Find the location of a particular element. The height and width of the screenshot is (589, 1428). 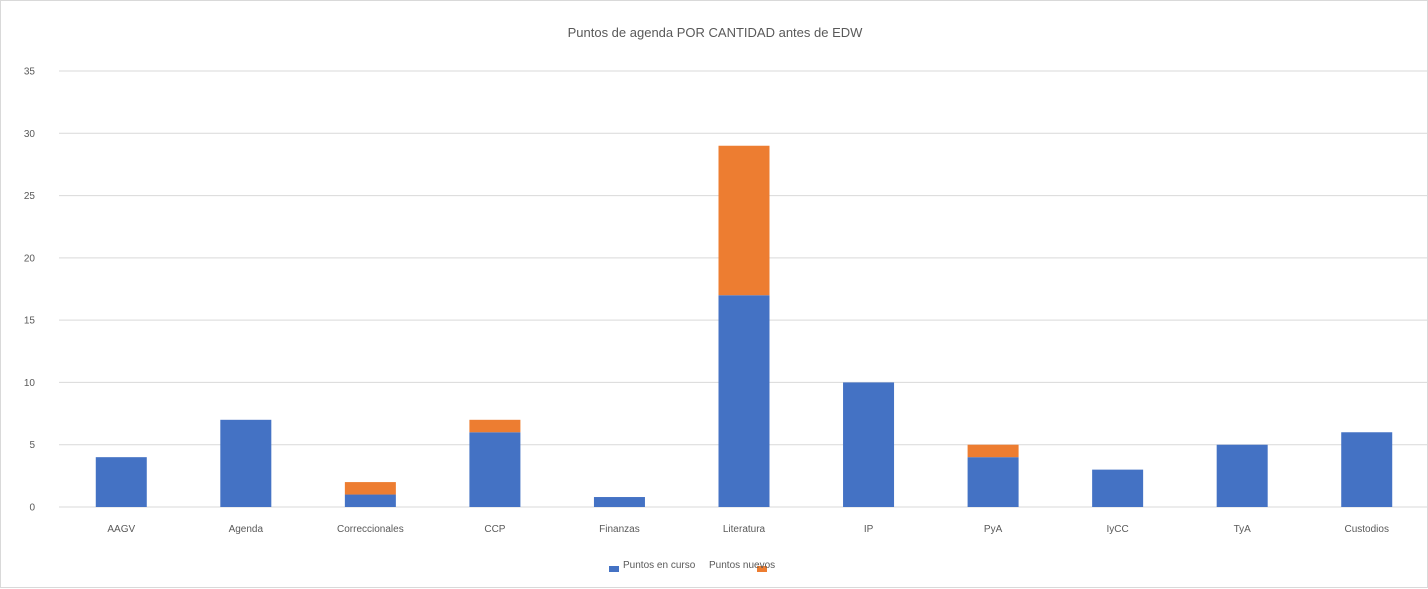

legend-label-nuevos: Puntos nuevos is located at coordinates (742, 565).